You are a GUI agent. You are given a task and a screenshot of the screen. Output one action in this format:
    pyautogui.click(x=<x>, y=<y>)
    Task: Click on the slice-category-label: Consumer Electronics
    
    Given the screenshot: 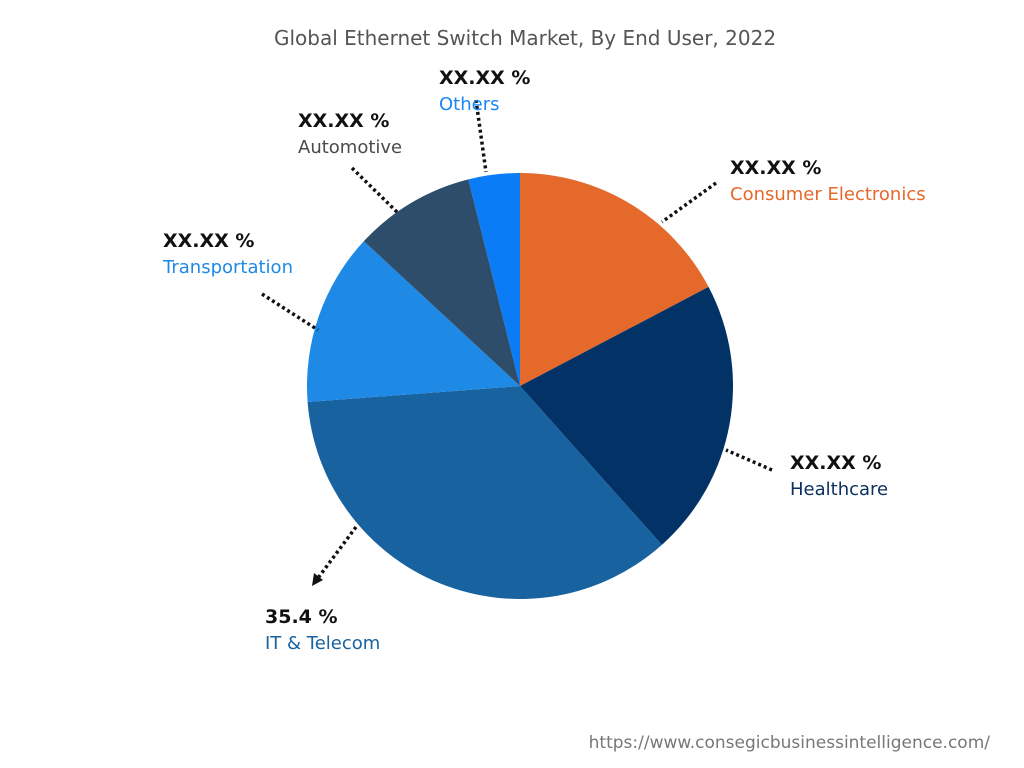 What is the action you would take?
    pyautogui.click(x=828, y=194)
    